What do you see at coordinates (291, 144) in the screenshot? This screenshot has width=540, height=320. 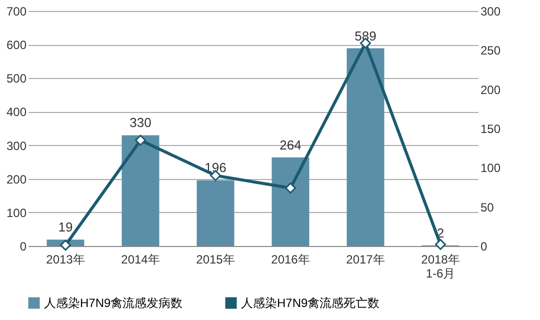 I see `data-label: 264` at bounding box center [291, 144].